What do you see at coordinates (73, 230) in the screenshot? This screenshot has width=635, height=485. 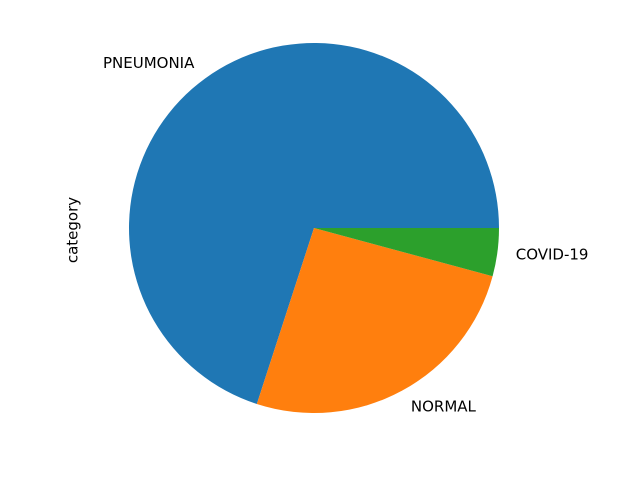 I see `y-axis-label: category` at bounding box center [73, 230].